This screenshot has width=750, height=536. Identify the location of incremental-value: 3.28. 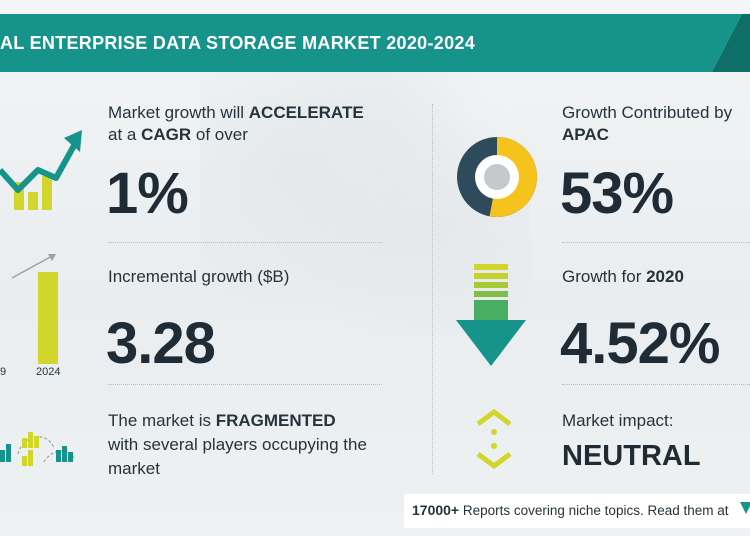
(161, 343).